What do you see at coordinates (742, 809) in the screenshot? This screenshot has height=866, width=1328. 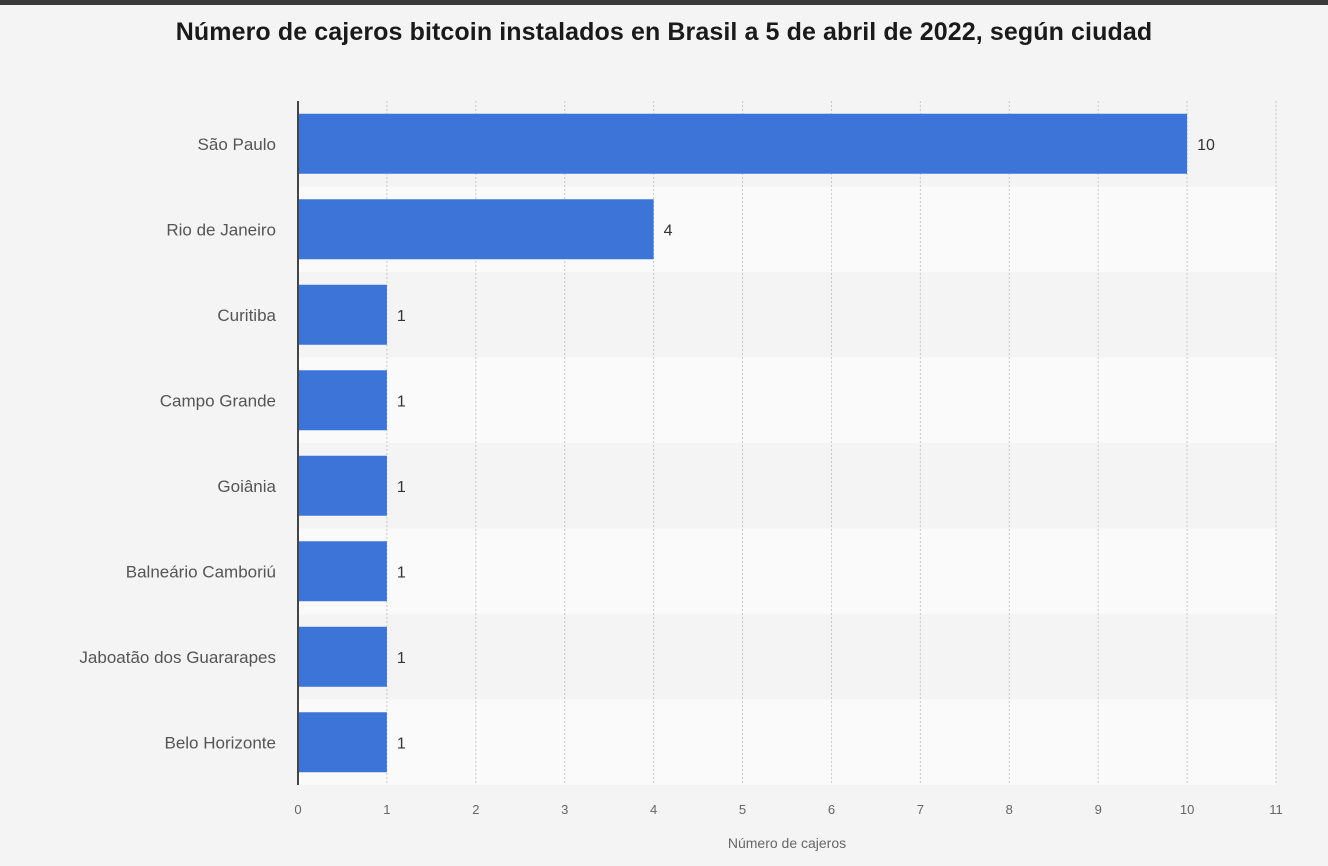 I see `x-tick-label: 5` at bounding box center [742, 809].